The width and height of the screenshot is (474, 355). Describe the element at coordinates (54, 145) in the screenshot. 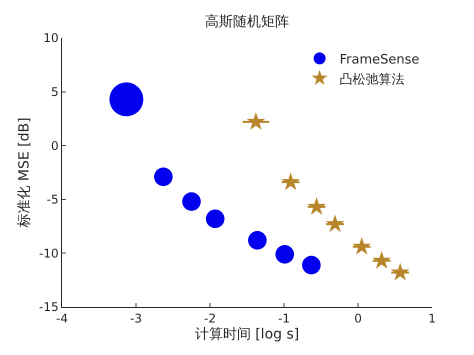

I see `y-tick-label: 0` at that location.